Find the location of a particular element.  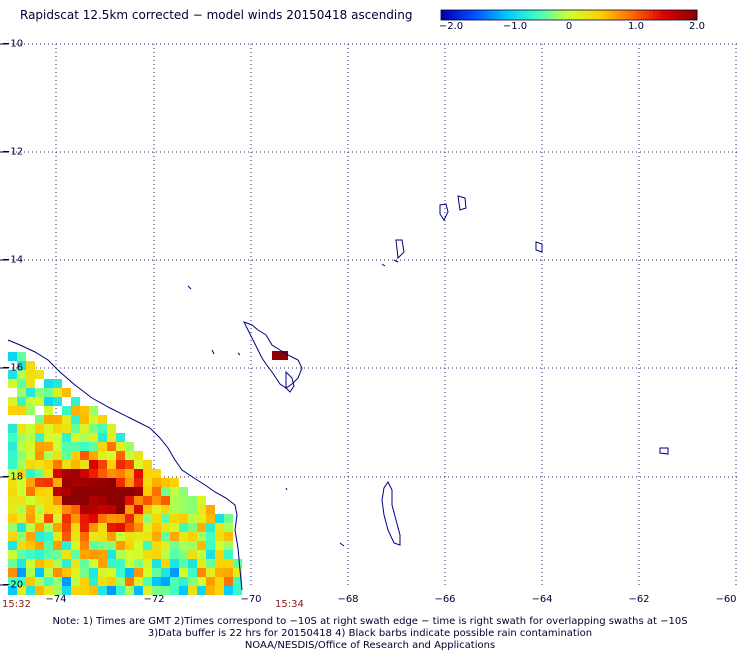

coastline-segment is located at coordinates (444, 212).